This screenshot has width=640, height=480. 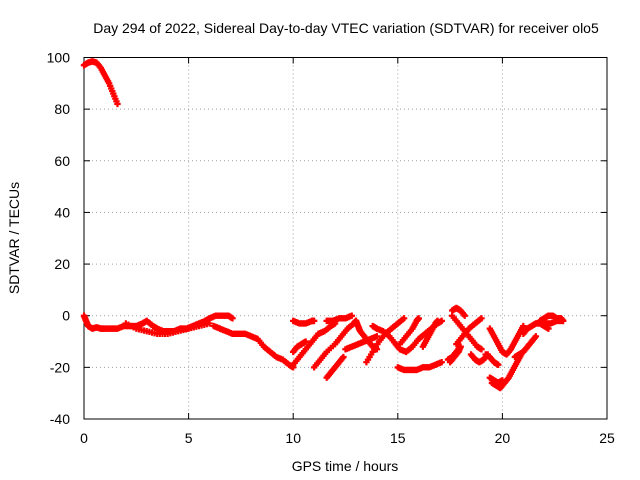 I want to click on y-tick-label: 60, so click(x=62, y=161).